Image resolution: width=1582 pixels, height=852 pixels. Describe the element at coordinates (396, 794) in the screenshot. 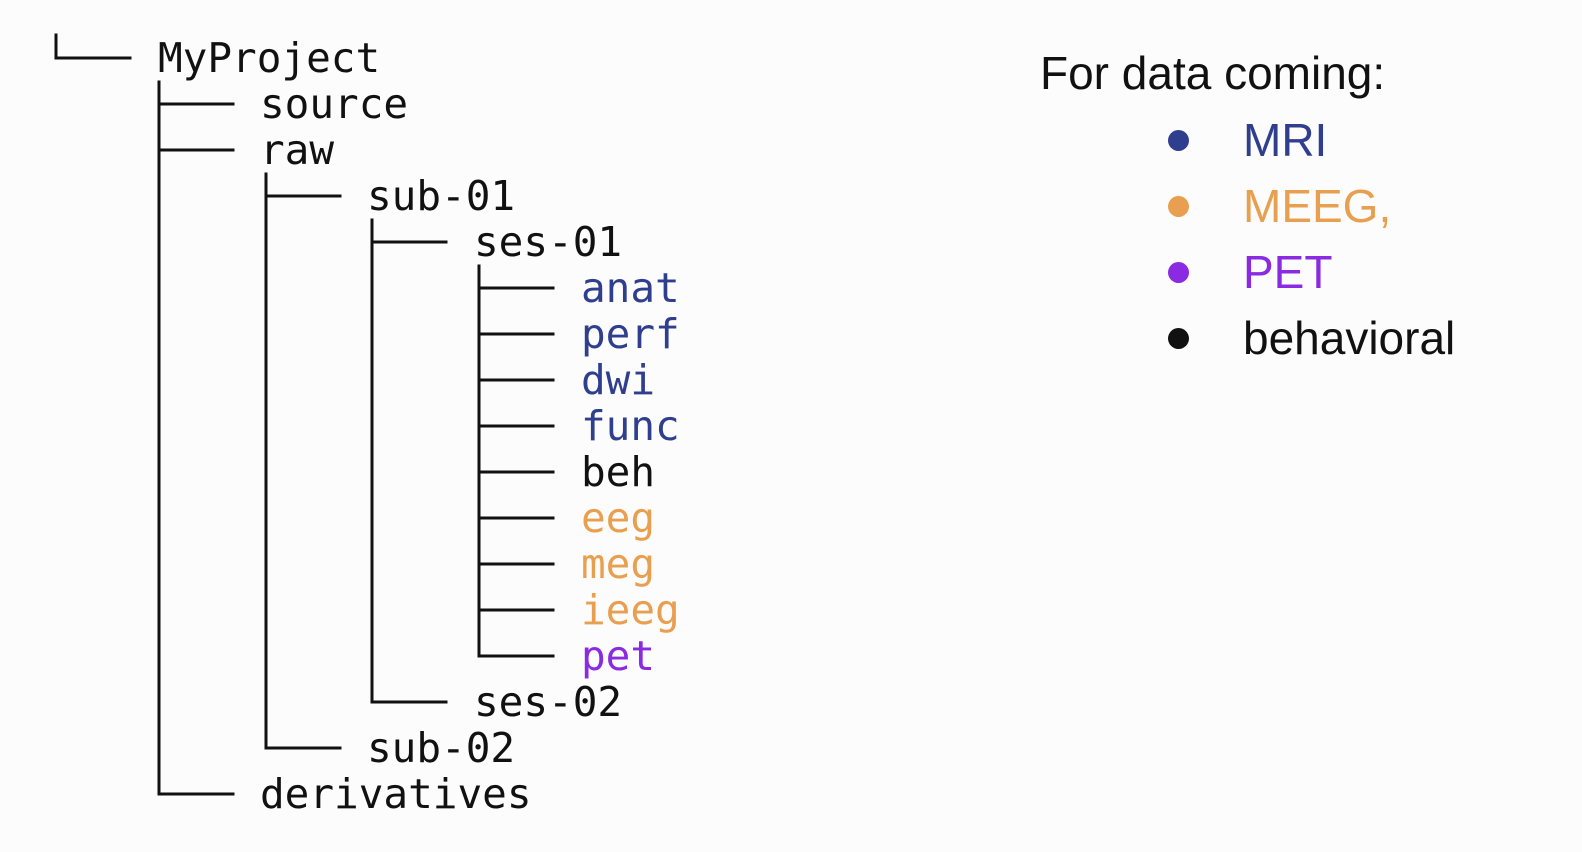

I see `tree-node-derivatives: derivatives` at that location.